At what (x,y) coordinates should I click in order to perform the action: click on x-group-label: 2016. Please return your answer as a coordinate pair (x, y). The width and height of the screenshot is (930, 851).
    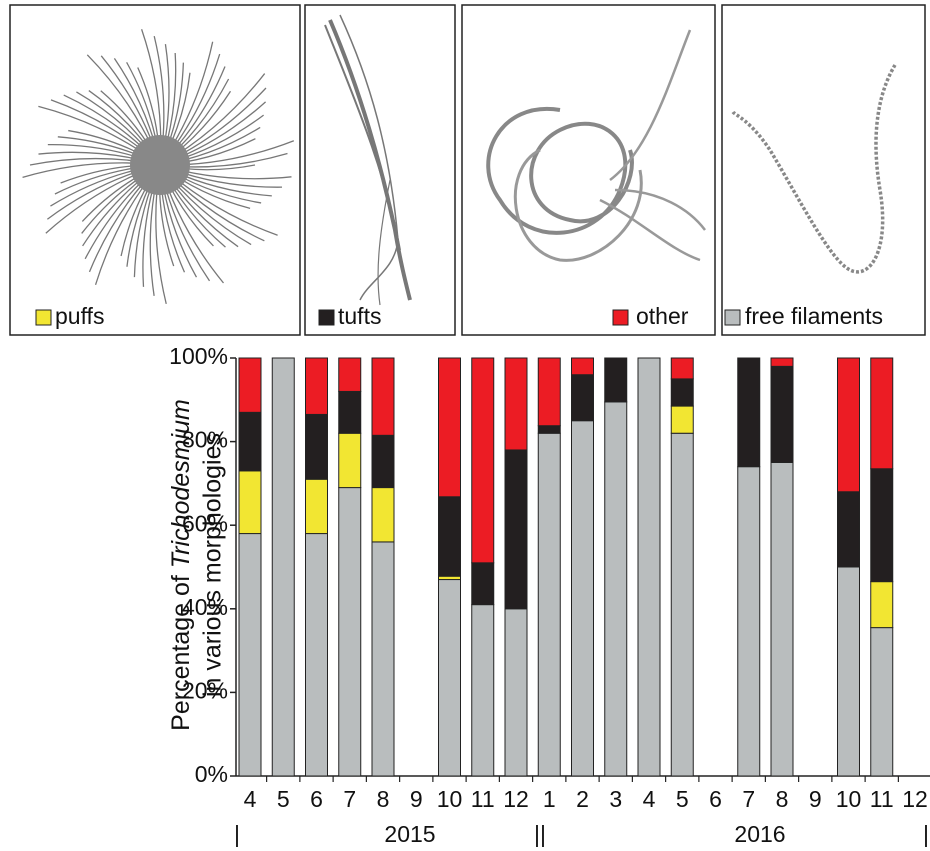
    Looking at the image, I should click on (759, 834).